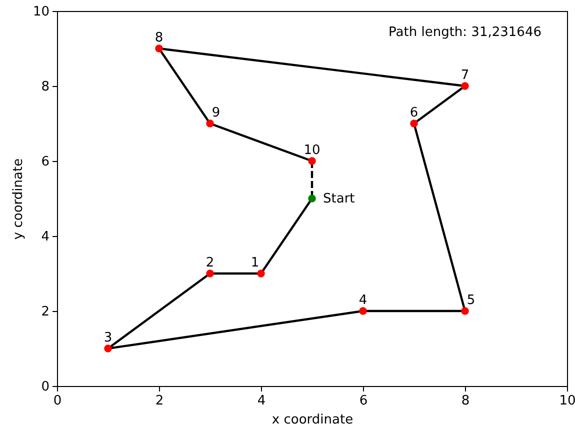  What do you see at coordinates (567, 401) in the screenshot?
I see `x-tick-label: 10` at bounding box center [567, 401].